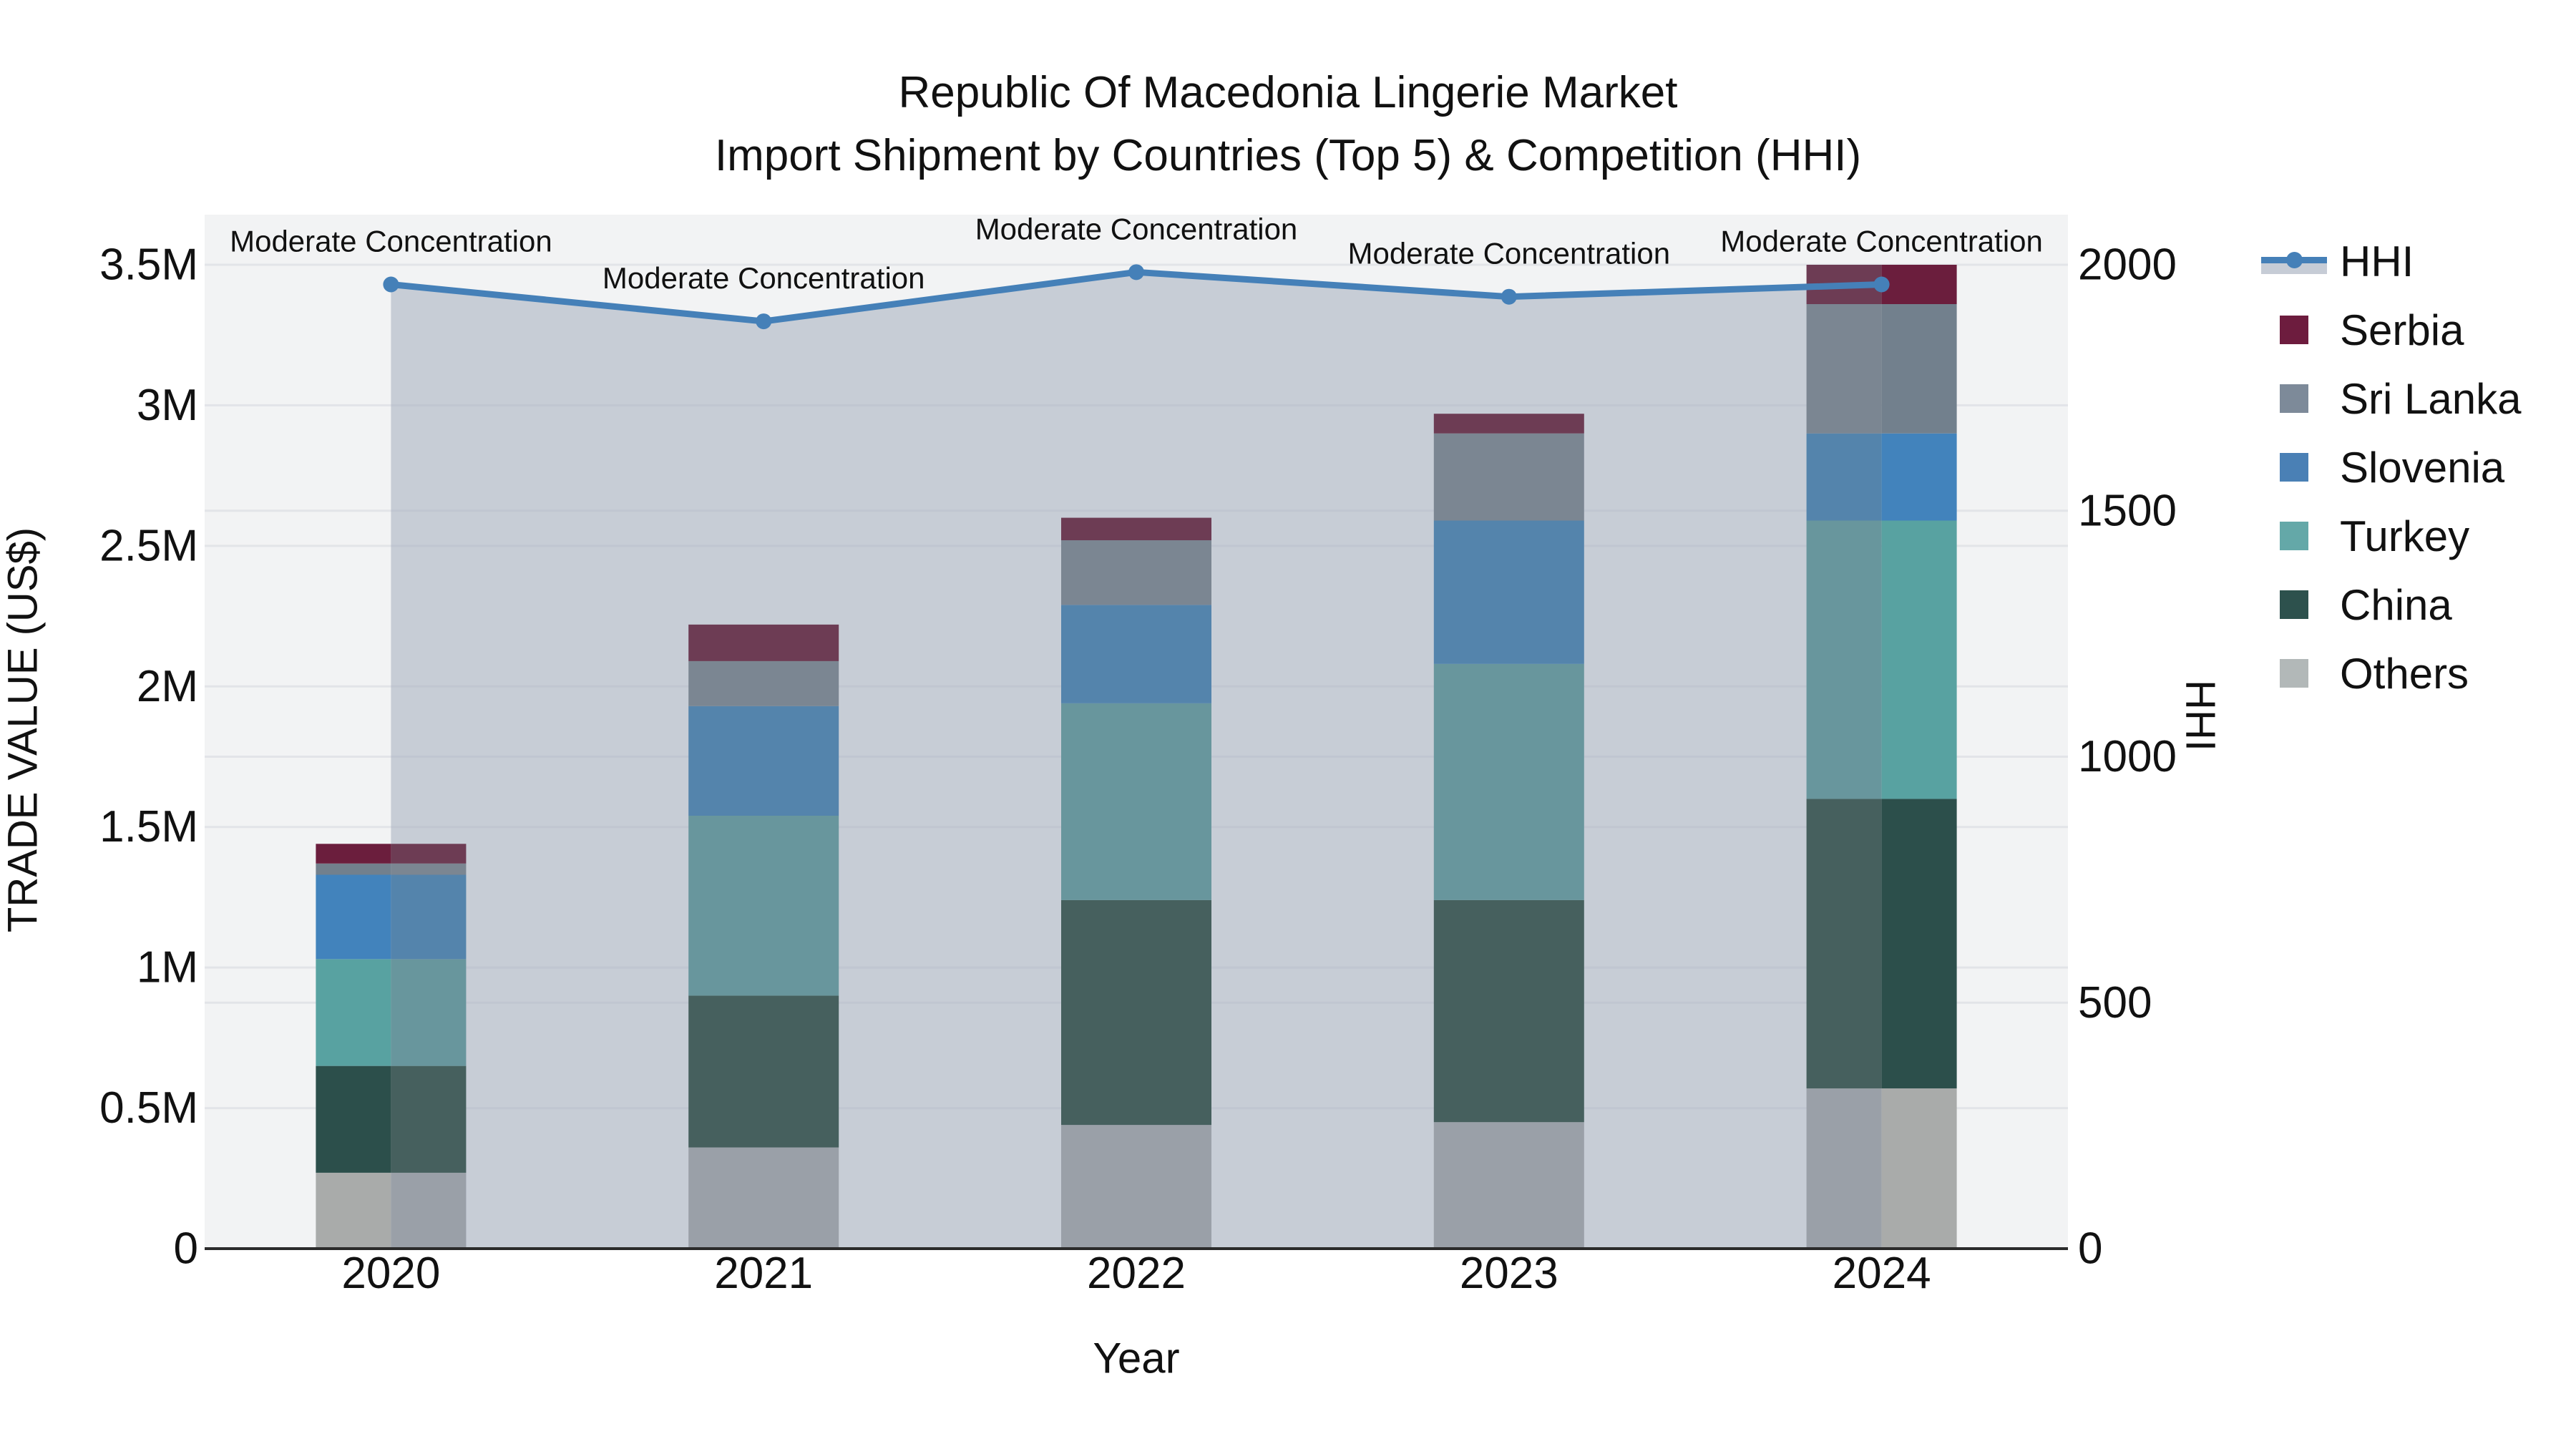  Describe the element at coordinates (2402, 330) in the screenshot. I see `legend-label: Serbia` at that location.